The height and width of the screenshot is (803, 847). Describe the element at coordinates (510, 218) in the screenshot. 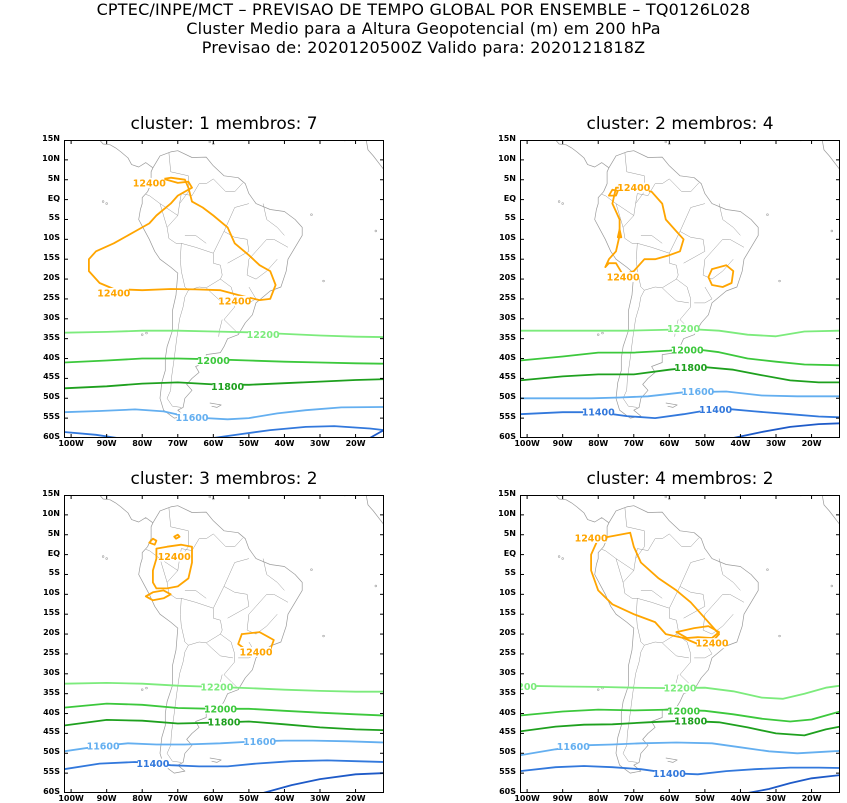

I see `lat-tick-label: 5S` at that location.